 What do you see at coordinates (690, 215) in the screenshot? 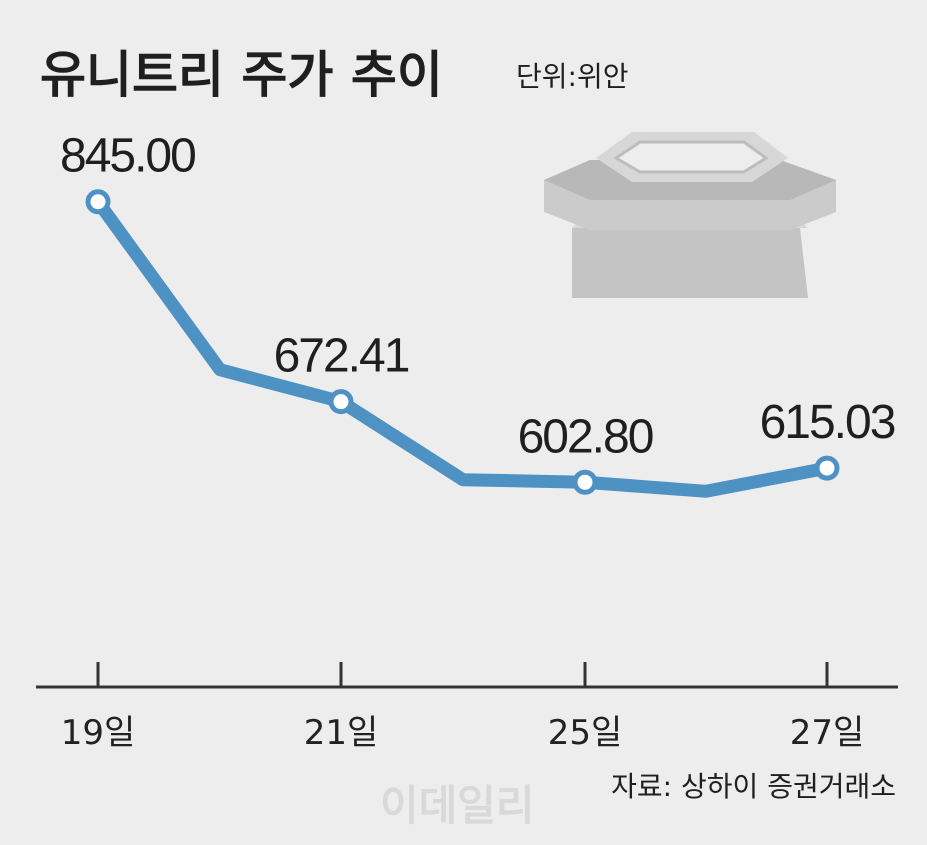
I see `stock-exchange-building-icon` at bounding box center [690, 215].